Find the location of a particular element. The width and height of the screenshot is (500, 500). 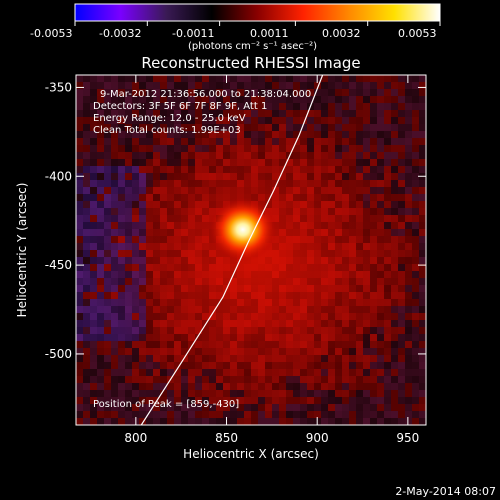

y-tick-label: -350 is located at coordinates (58, 87).